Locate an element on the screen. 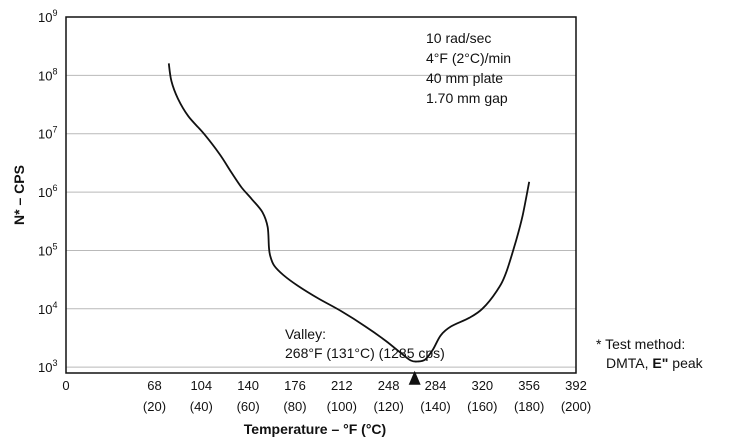  x-tick-c-320: (160) is located at coordinates (482, 406).